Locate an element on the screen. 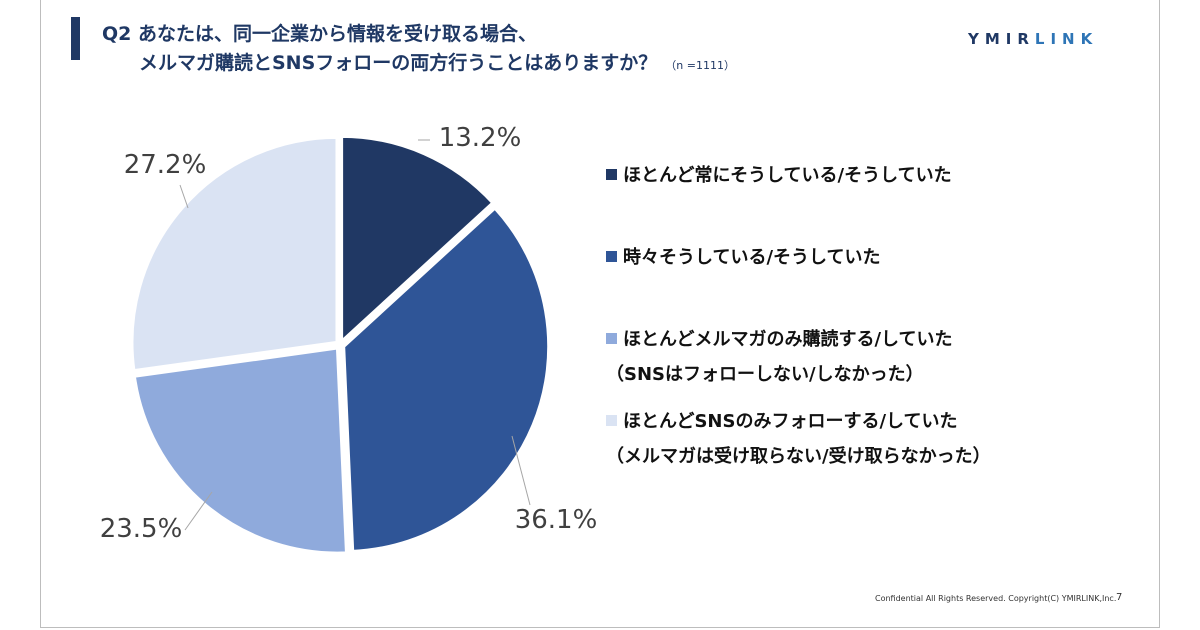 Image resolution: width=1200 pixels, height=630 pixels. brand-logo: YMIRLINK is located at coordinates (1033, 39).